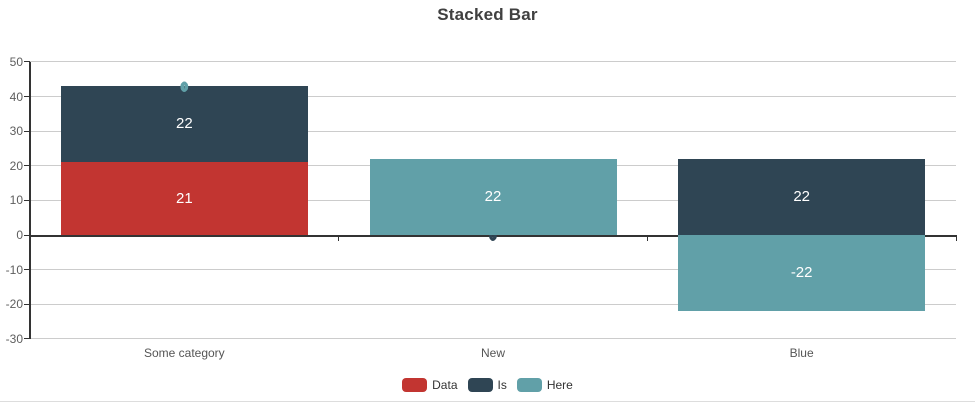 Image resolution: width=975 pixels, height=402 pixels. I want to click on legend-item-is: Is, so click(487, 385).